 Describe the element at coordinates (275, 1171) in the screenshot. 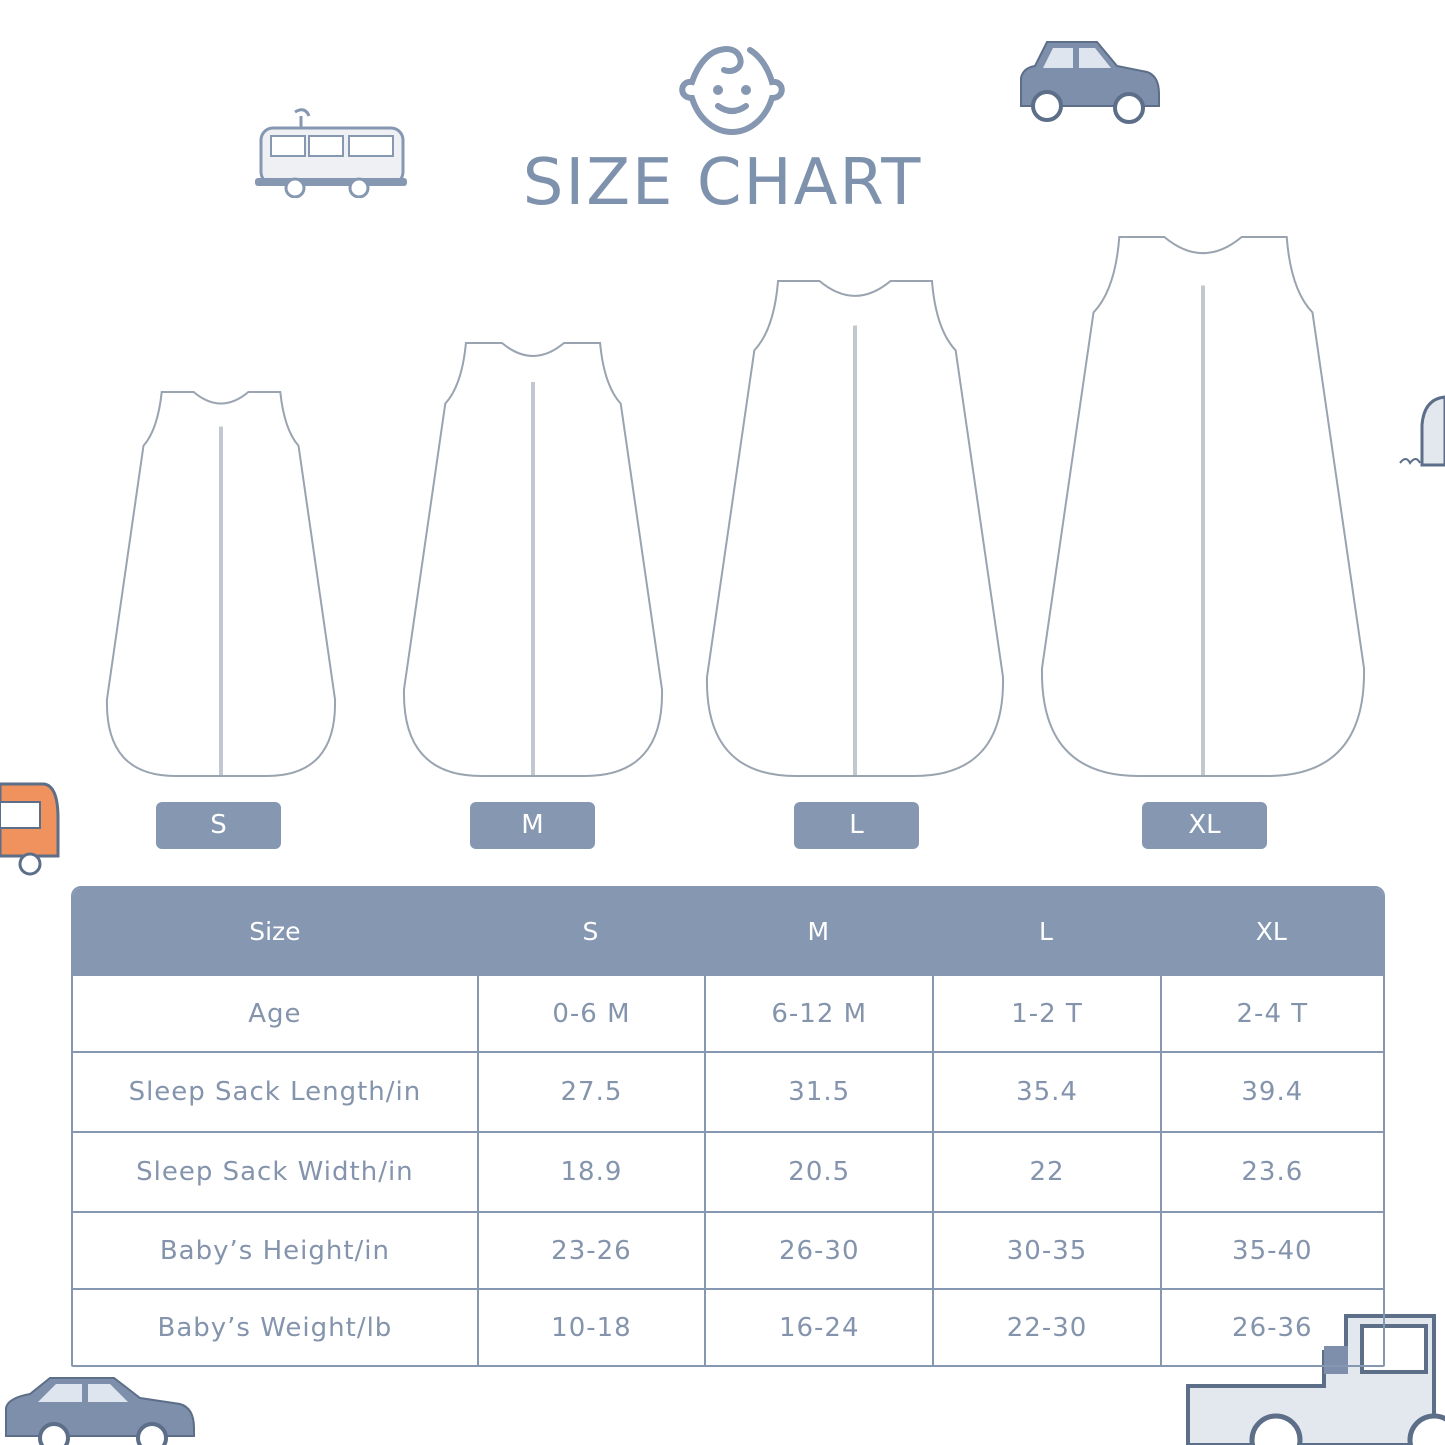

I see `row-label: Sleep Sack Width/in` at that location.